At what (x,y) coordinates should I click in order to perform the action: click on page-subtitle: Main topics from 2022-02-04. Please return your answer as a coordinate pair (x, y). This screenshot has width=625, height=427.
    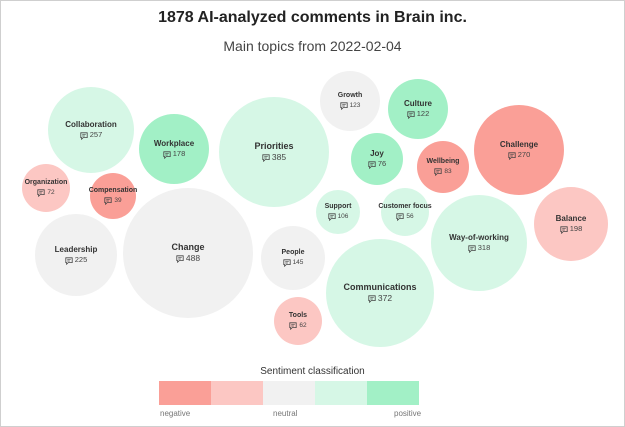
    Looking at the image, I should click on (312, 46).